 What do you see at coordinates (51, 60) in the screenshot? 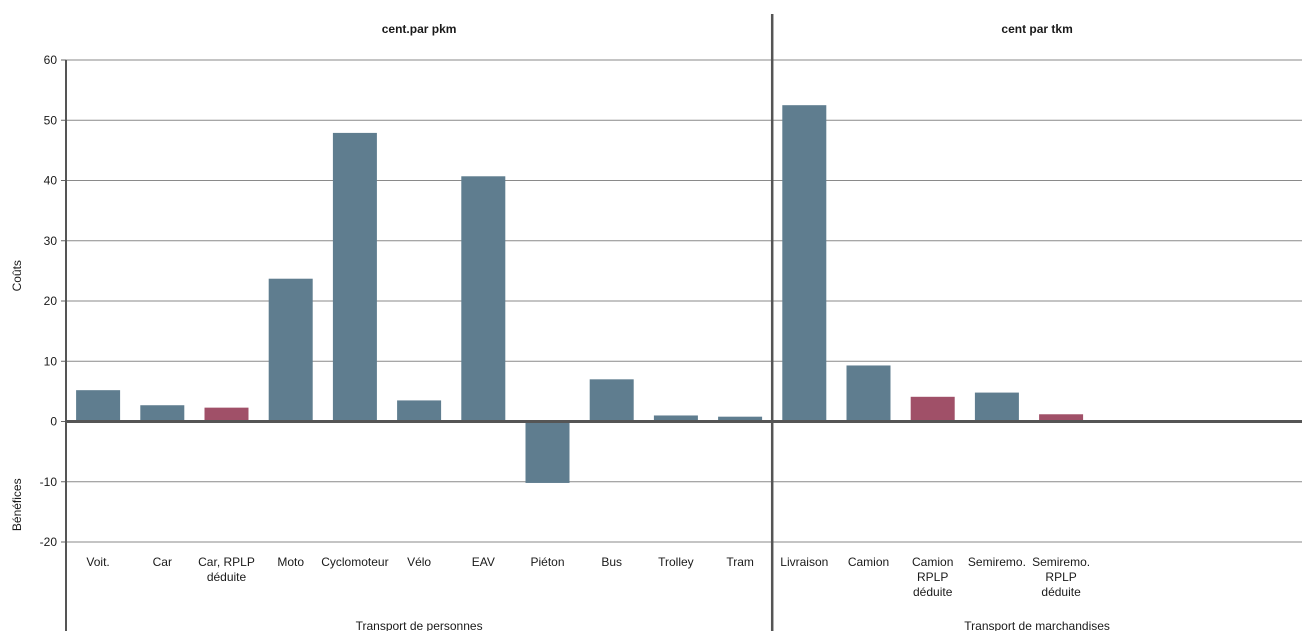
I see `y-tick-label: 60` at bounding box center [51, 60].